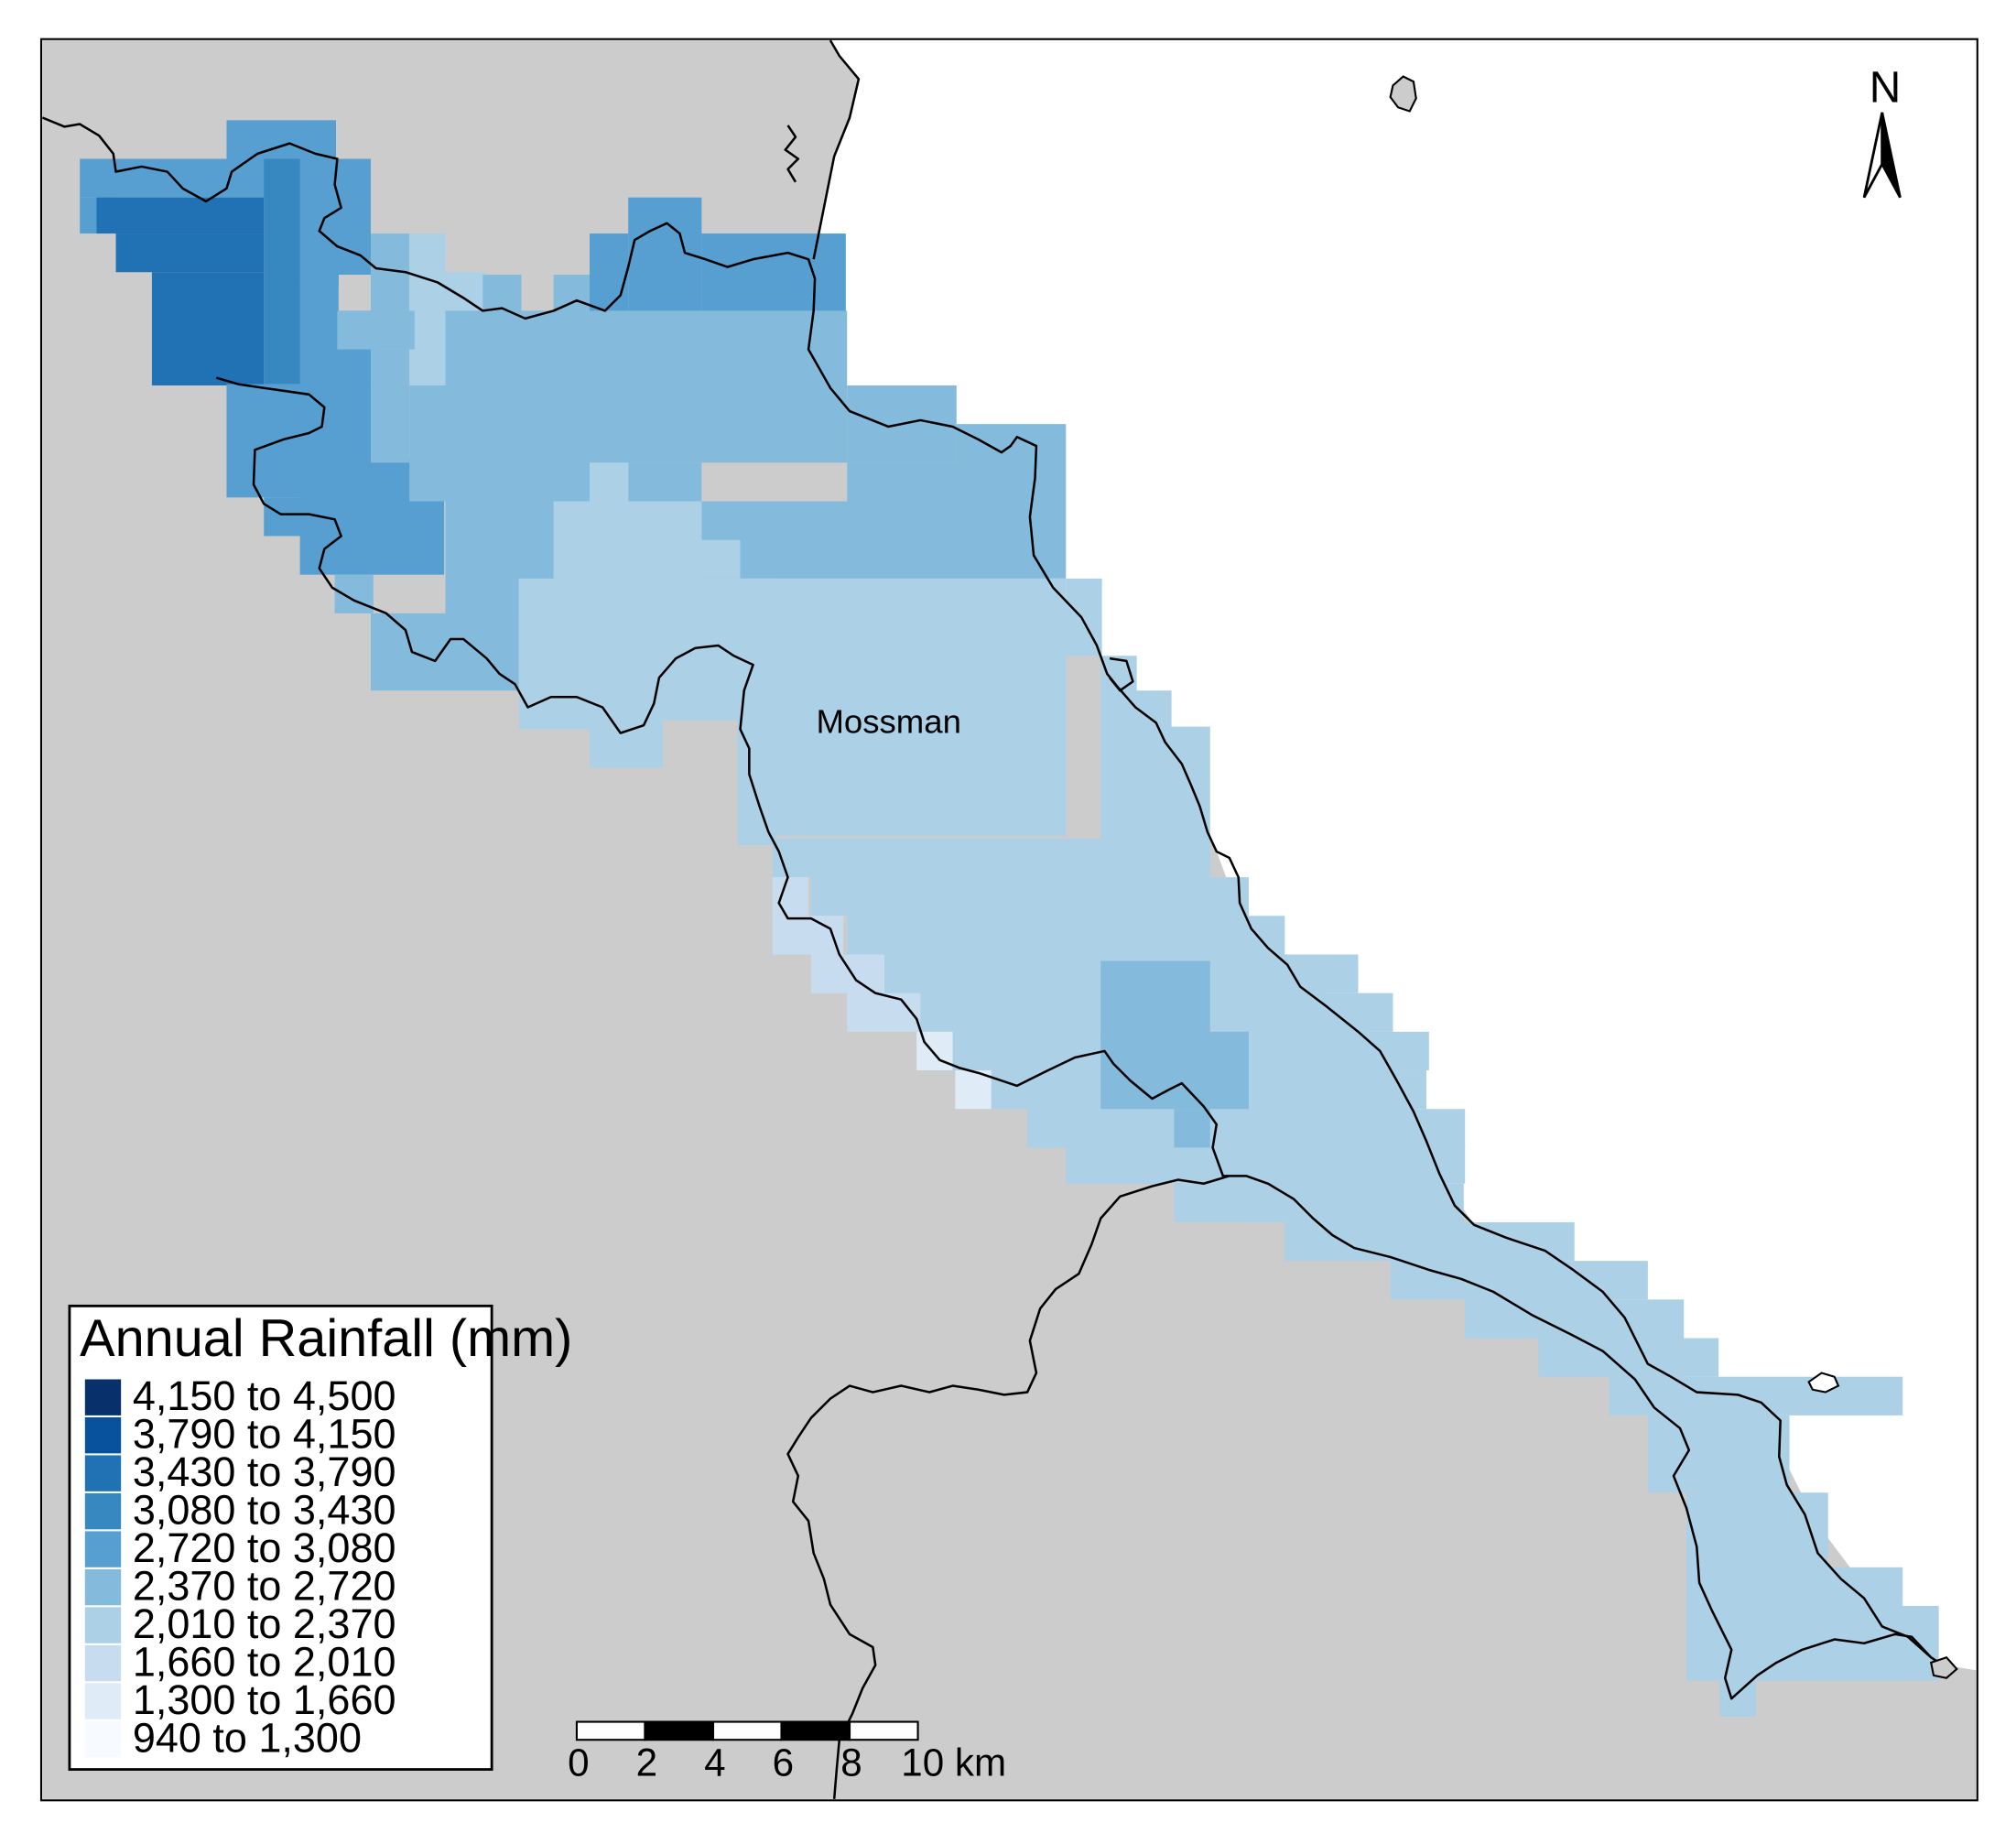 Image resolution: width=2016 pixels, height=1833 pixels. What do you see at coordinates (1943, 1668) in the screenshot?
I see `island-tip` at bounding box center [1943, 1668].